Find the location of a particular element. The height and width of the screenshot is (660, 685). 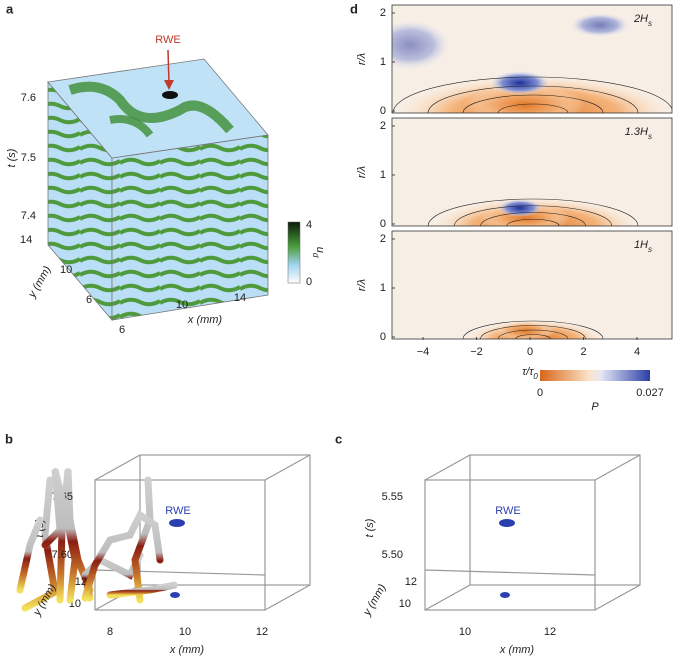

tick-label: 5.50 is located at coordinates (392, 555).